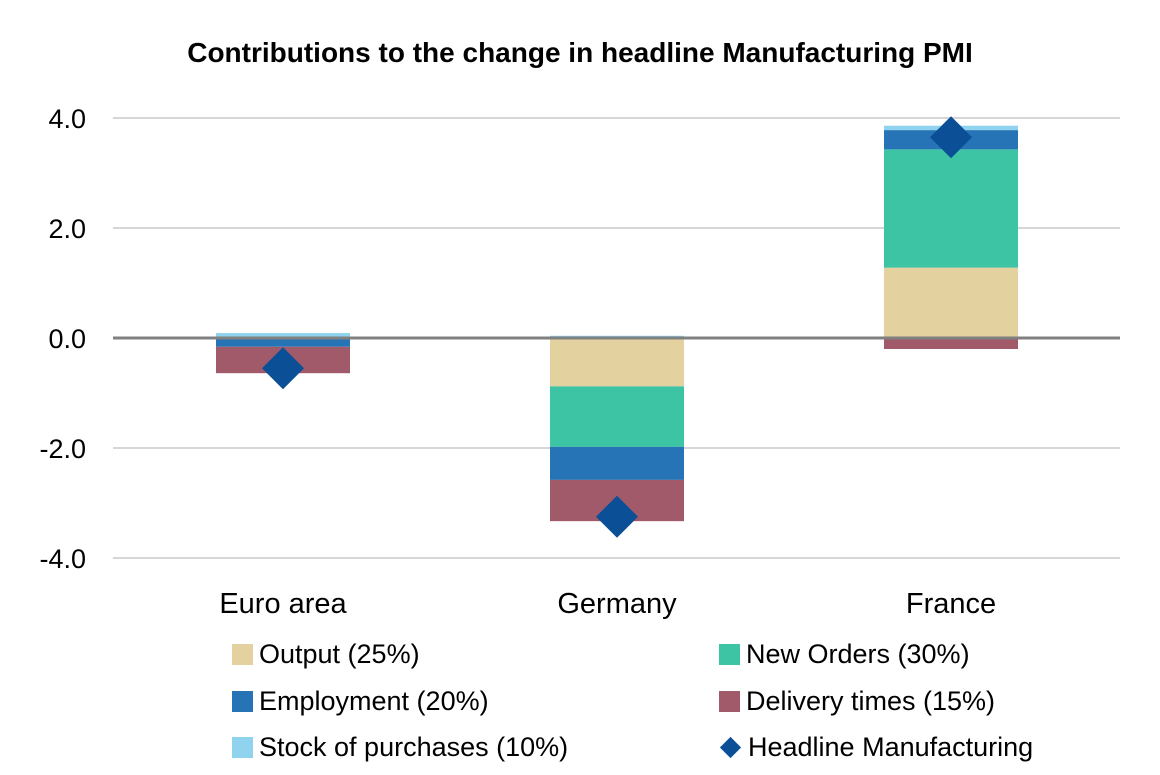 This screenshot has height=775, width=1160. Describe the element at coordinates (871, 700) in the screenshot. I see `legend-label-delivery-times: Delivery times (15%)` at that location.